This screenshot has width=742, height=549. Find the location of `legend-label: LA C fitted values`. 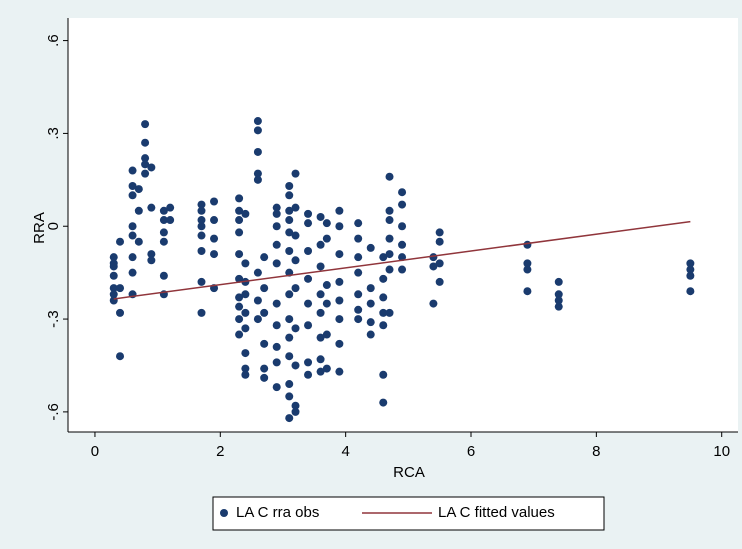

legend-label: LA C fitted values is located at coordinates (496, 512).